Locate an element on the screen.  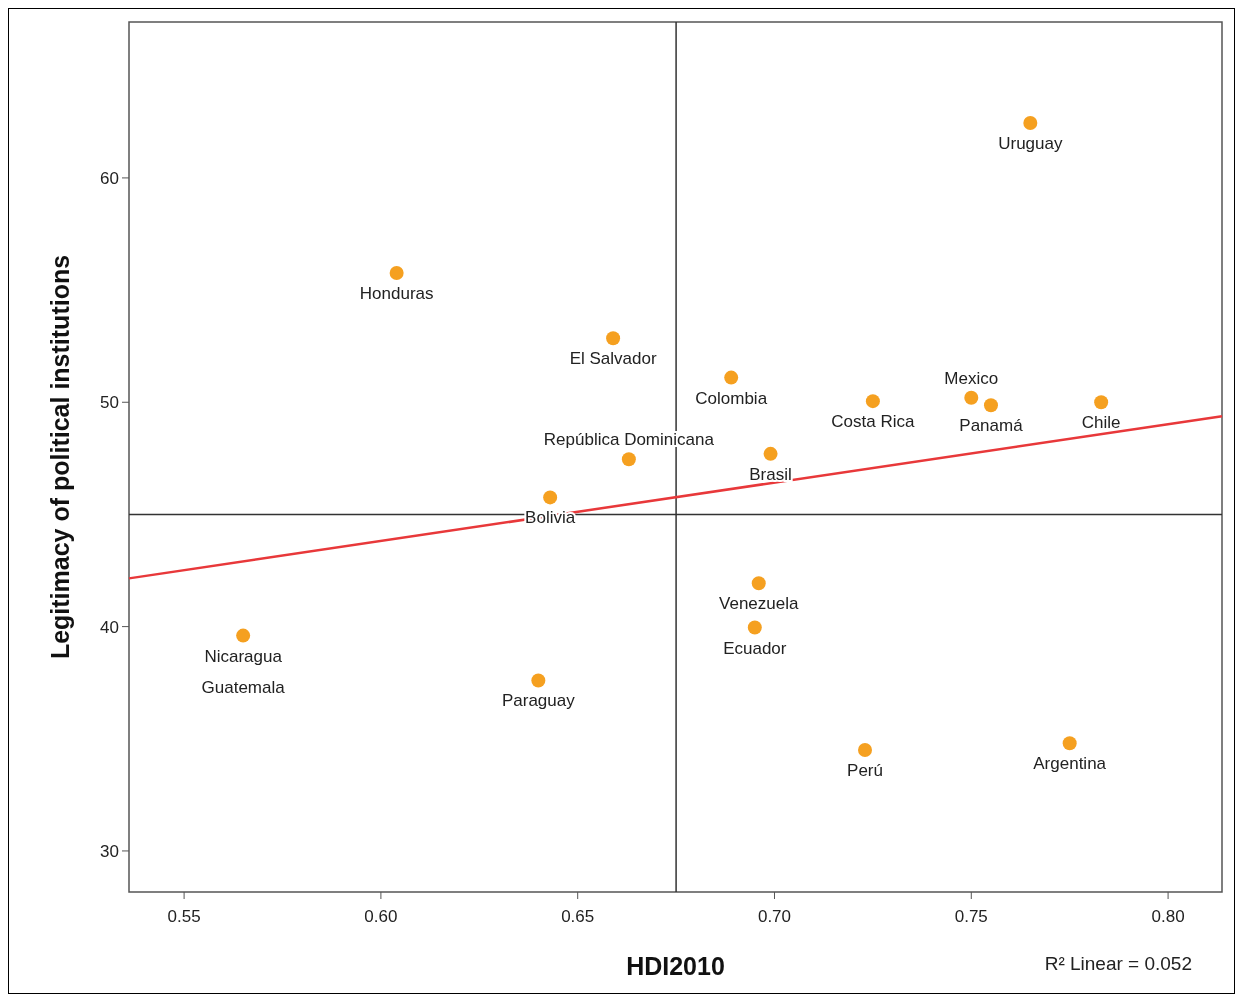
annotation: Argentina is located at coordinates (1070, 764).